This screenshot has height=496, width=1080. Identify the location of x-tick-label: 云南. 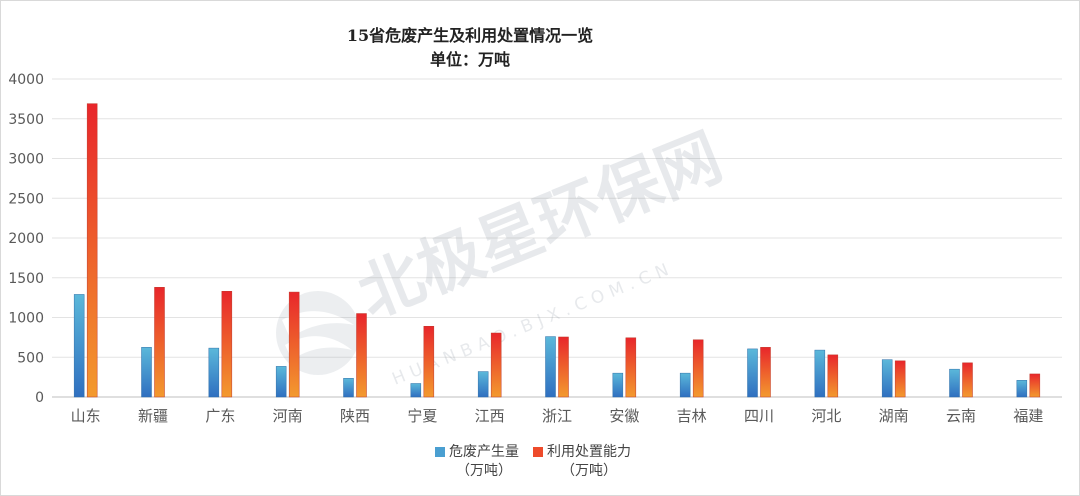
(961, 416).